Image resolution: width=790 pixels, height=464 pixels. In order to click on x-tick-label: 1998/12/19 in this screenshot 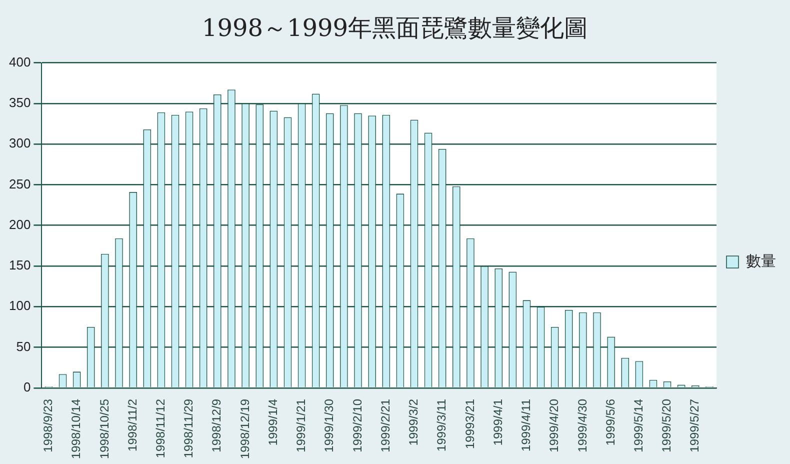, I will do `click(245, 429)`.